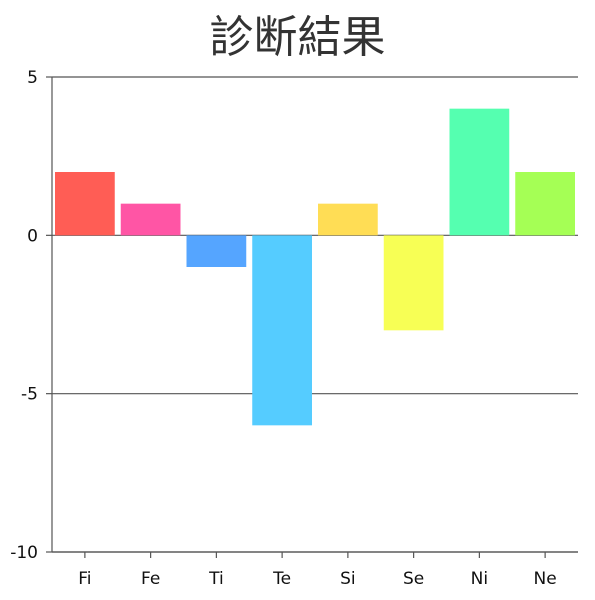 Image resolution: width=595 pixels, height=600 pixels. What do you see at coordinates (150, 579) in the screenshot?
I see `x-tick-label-fe: Fe` at bounding box center [150, 579].